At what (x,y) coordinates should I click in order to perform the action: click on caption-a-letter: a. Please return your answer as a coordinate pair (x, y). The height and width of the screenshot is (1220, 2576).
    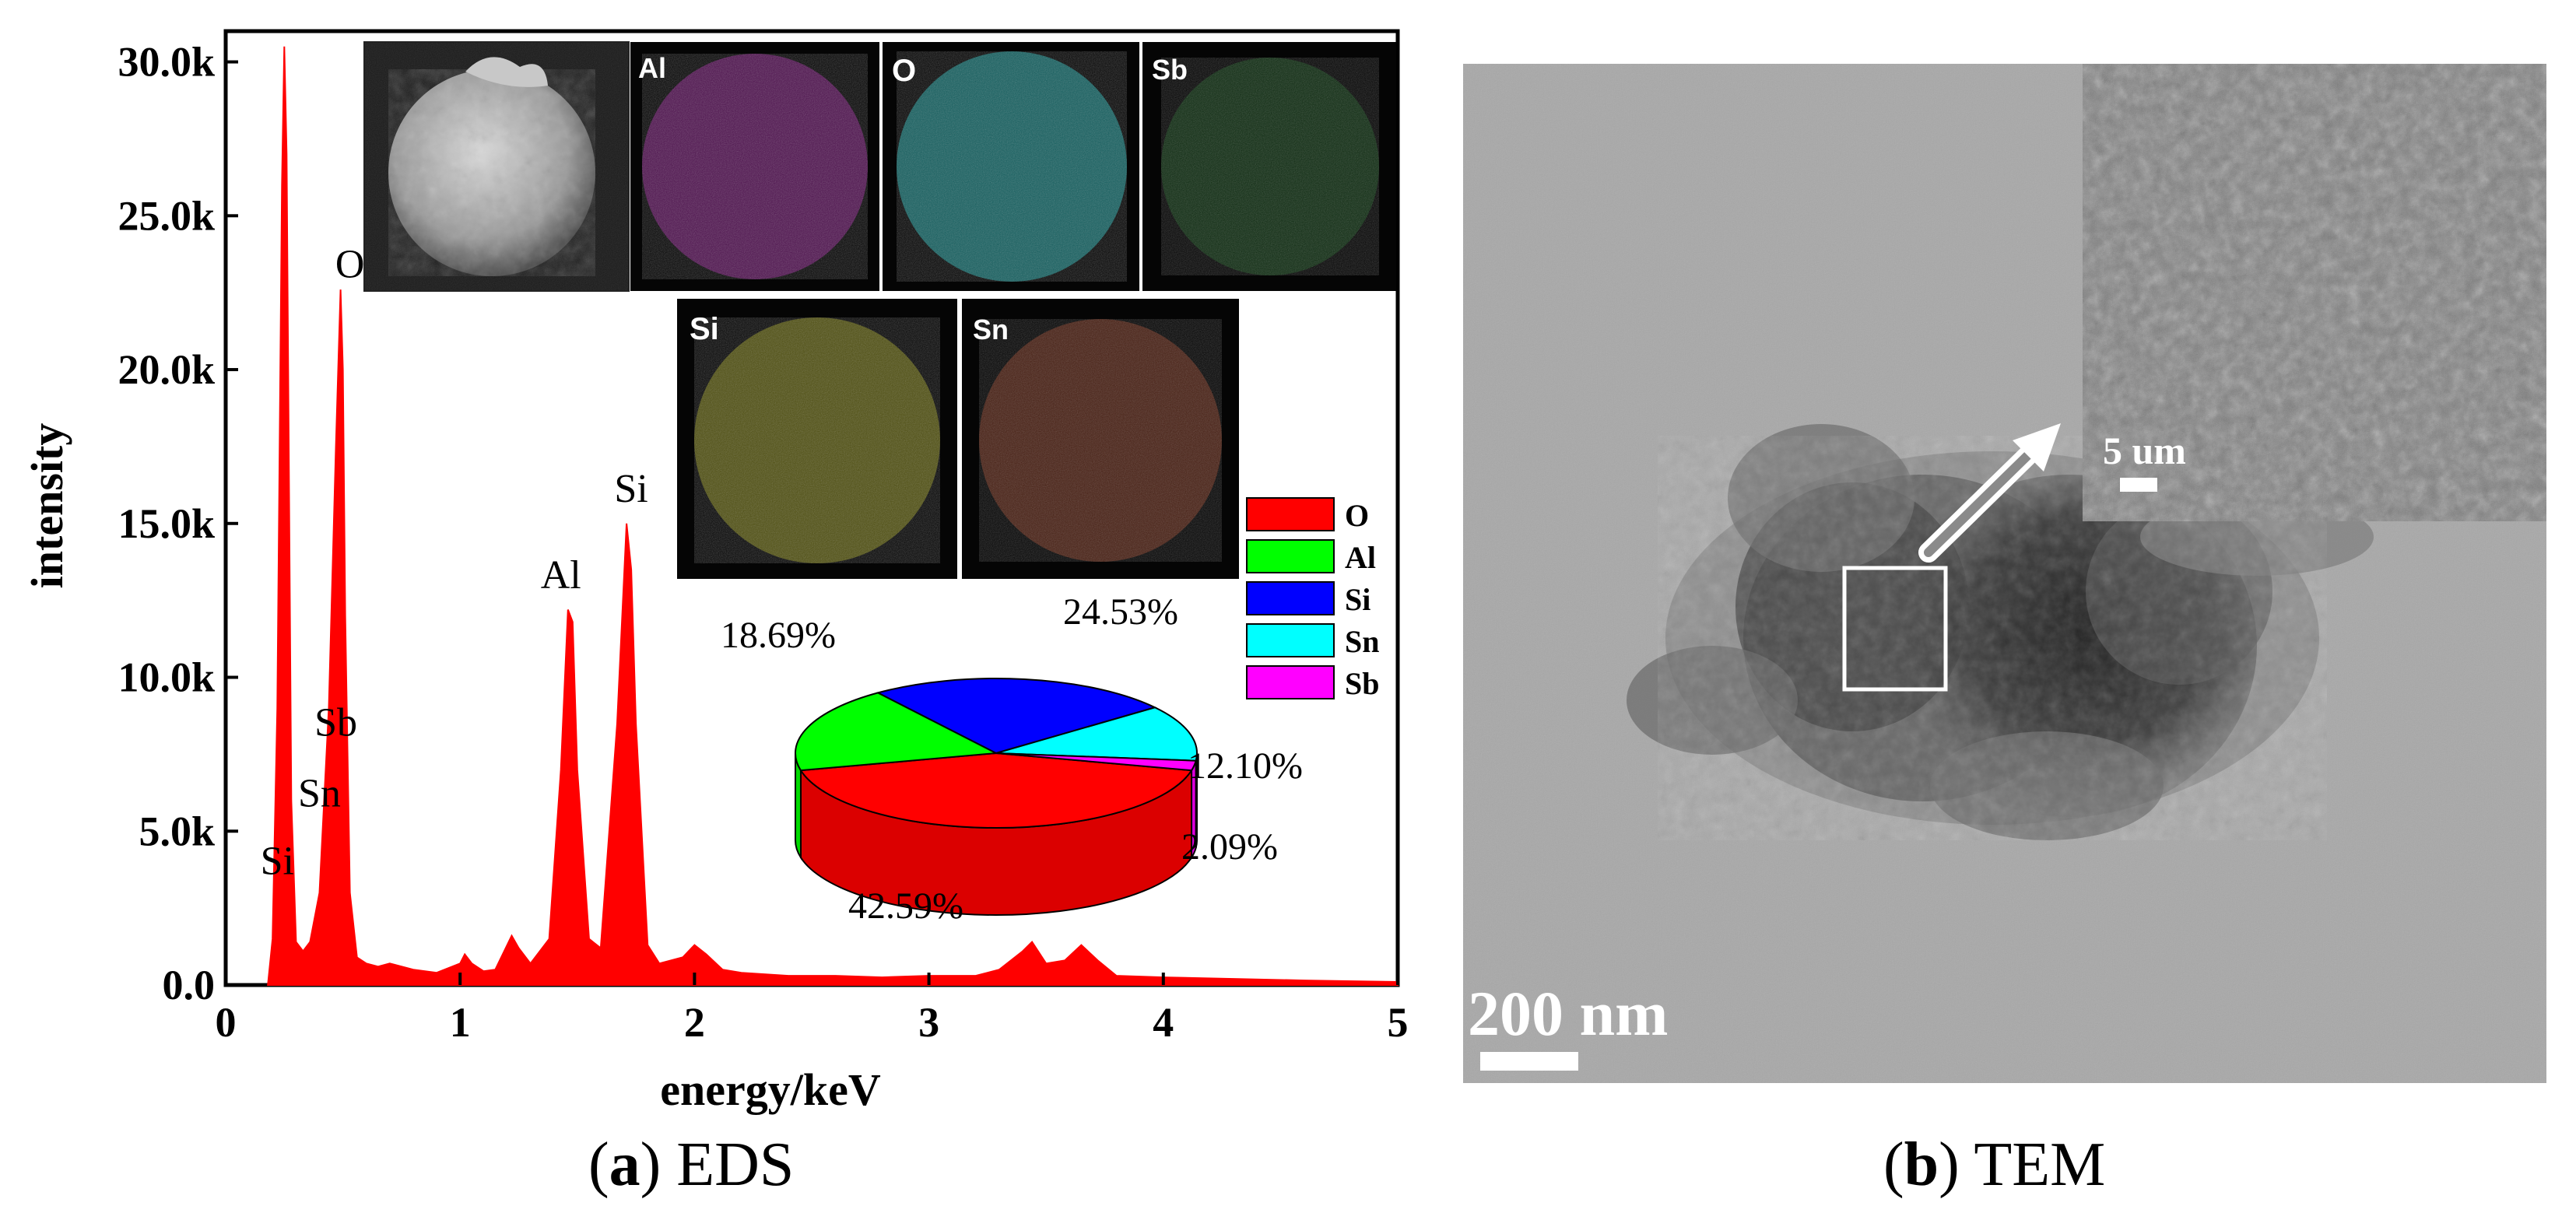
    Looking at the image, I should click on (625, 1165).